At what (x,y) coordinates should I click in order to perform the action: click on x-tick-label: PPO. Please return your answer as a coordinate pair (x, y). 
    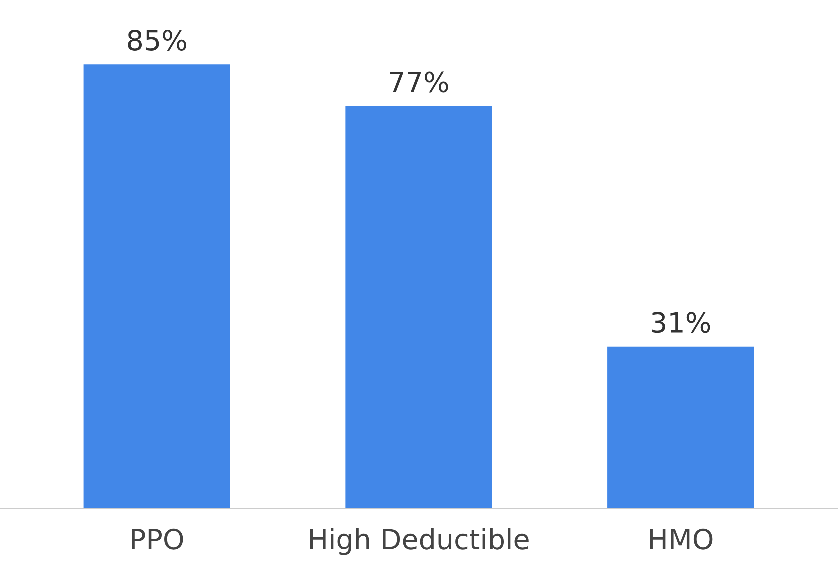
    Looking at the image, I should click on (158, 539).